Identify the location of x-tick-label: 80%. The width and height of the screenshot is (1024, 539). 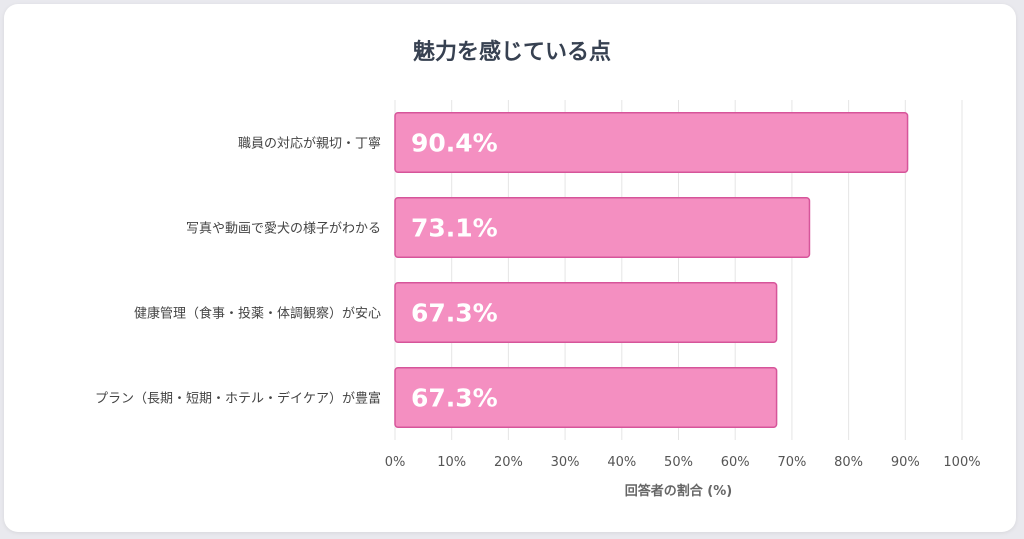
(848, 462).